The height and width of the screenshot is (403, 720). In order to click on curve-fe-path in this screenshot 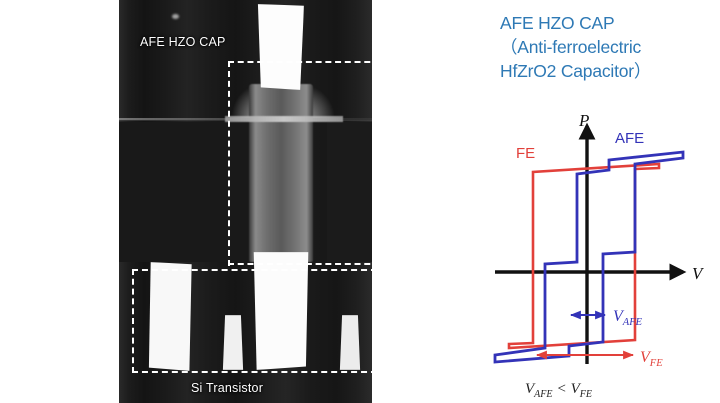, I will do `click(584, 256)`.